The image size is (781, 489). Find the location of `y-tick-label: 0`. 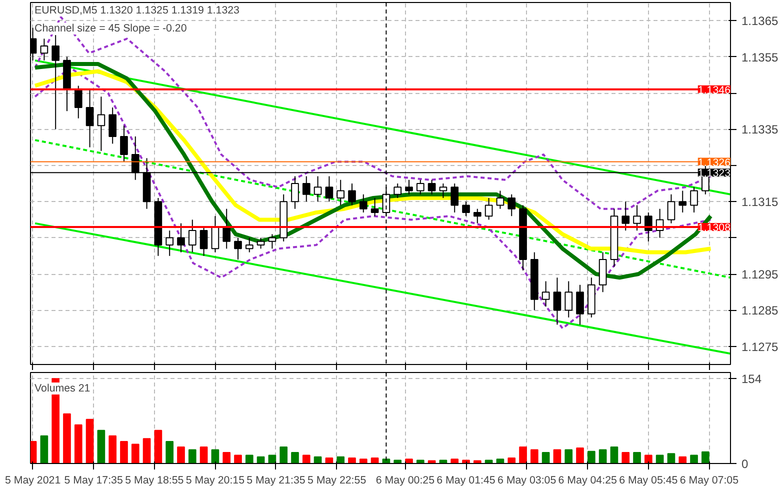

y-tick-label: 0 is located at coordinates (745, 464).